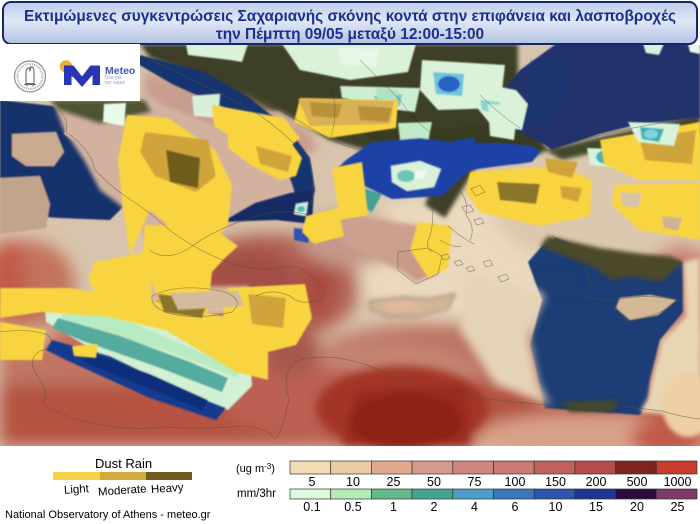 Image resolution: width=700 pixels, height=524 pixels. Describe the element at coordinates (555, 482) in the screenshot. I see `svg-text: 150` at that location.